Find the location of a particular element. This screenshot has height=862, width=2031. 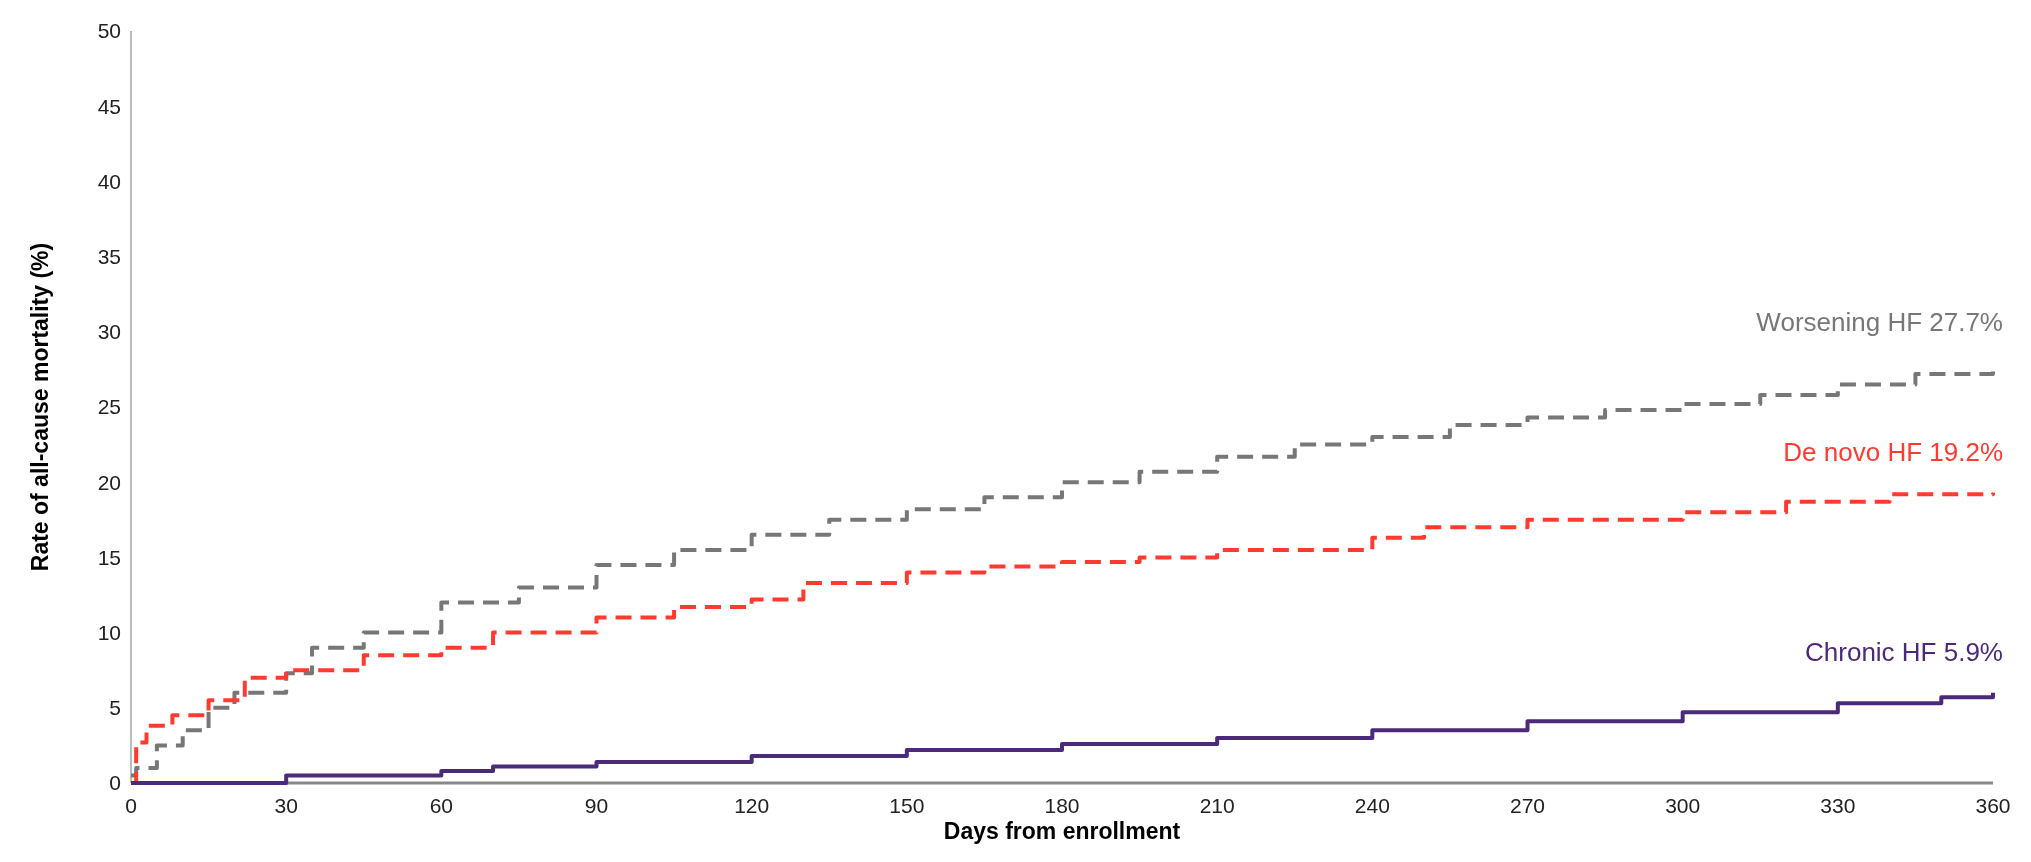

x-tick-label: 30 is located at coordinates (286, 805).